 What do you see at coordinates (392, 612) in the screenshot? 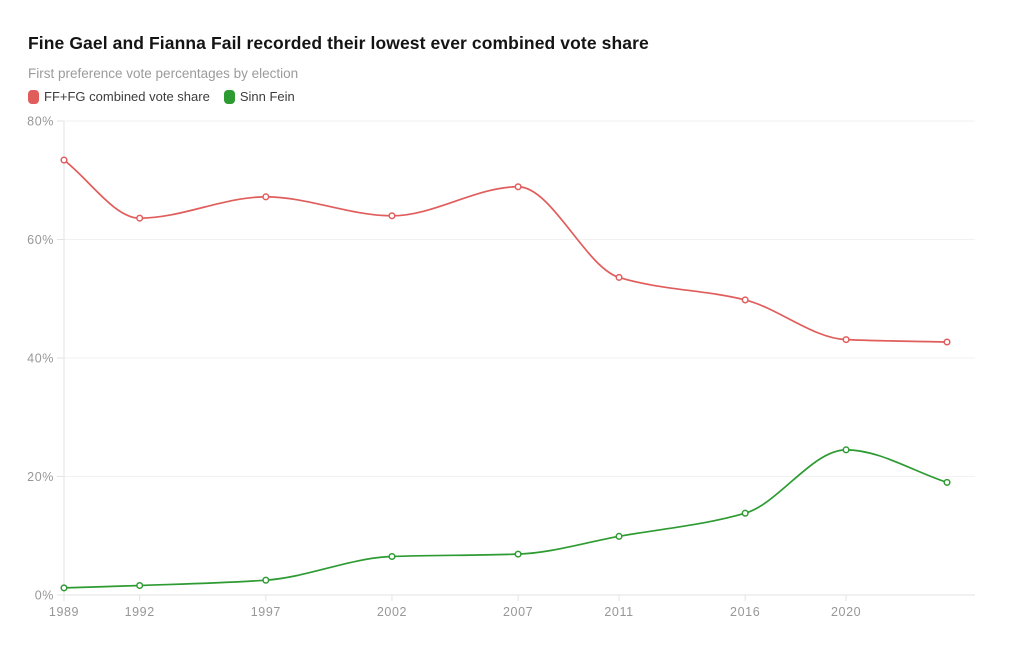
I see `x-axis-label: 2002` at bounding box center [392, 612].